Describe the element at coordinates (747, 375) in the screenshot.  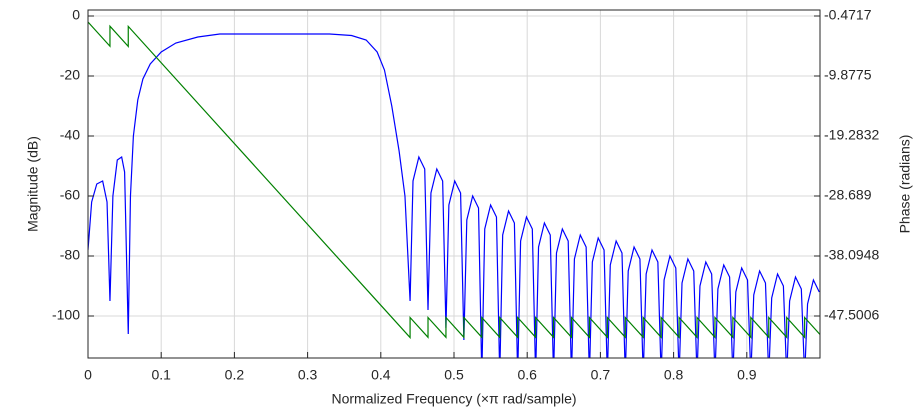
I see `x-tick-label: 0.9` at that location.